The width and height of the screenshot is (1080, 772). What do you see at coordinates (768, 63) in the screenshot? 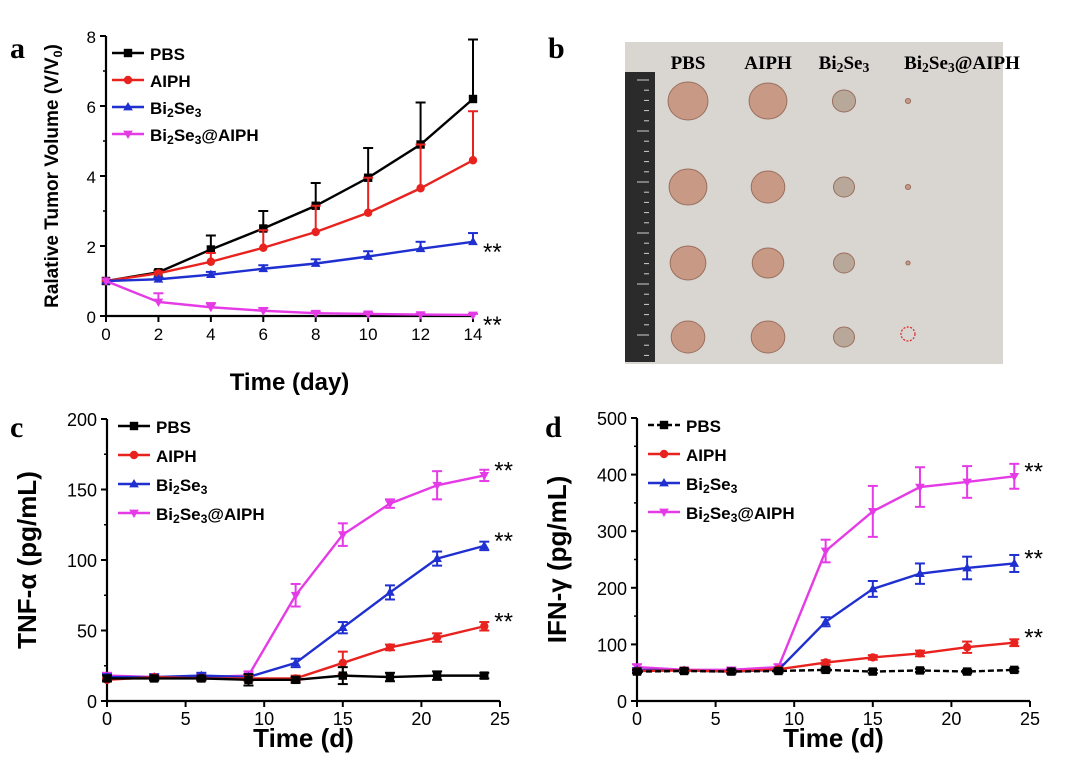
I see `photo-label-aiph: AIPH` at bounding box center [768, 63].